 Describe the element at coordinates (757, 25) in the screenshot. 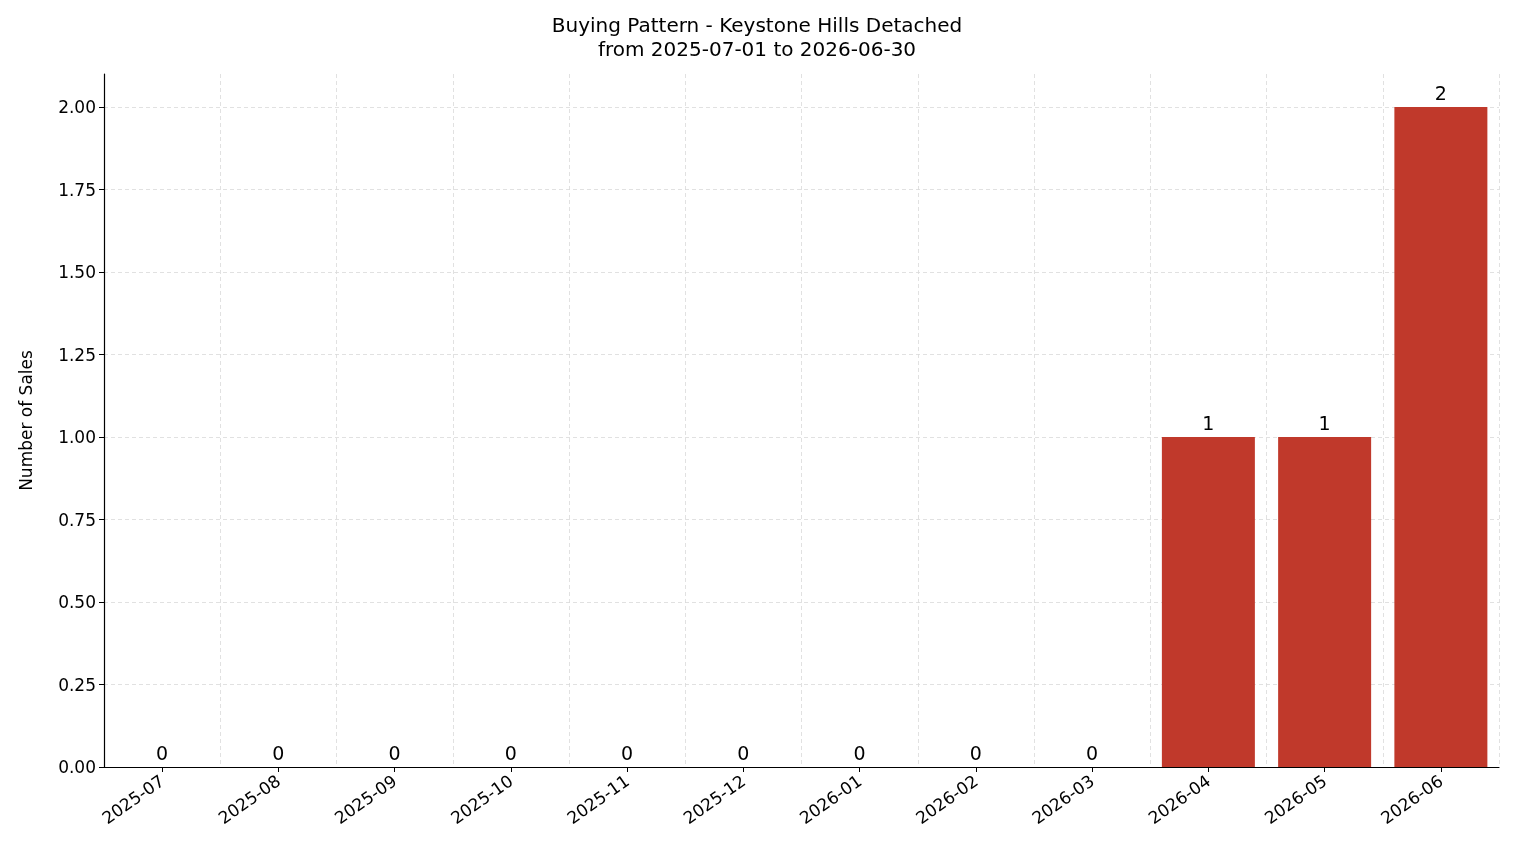

I see `chart-title: Buying Pattern - Keystone Hills Detached` at that location.